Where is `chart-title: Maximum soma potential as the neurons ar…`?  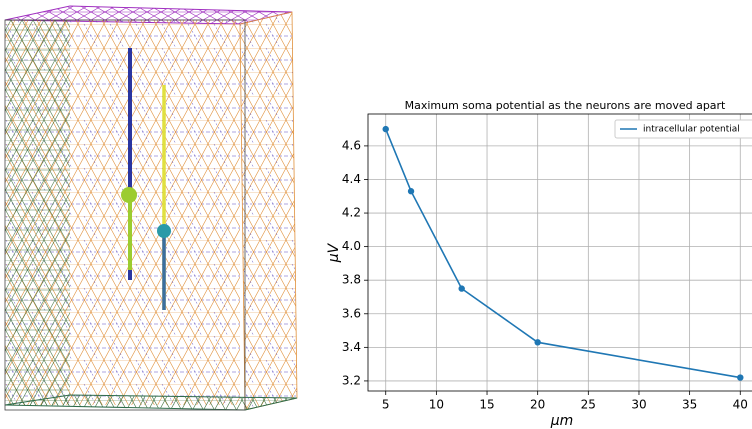
chart-title: Maximum soma potential as the neurons ar… is located at coordinates (565, 105).